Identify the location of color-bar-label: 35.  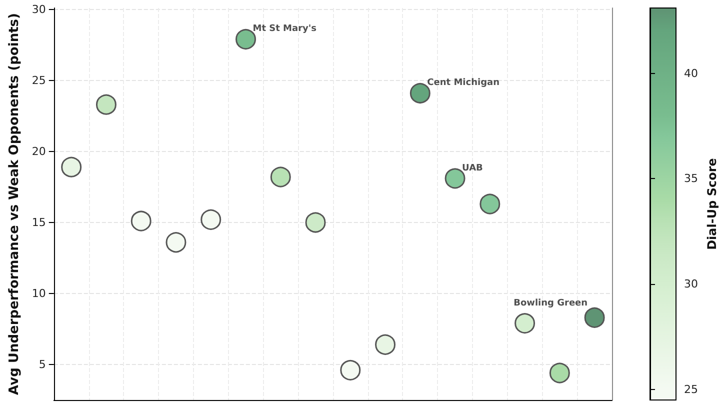
(691, 179).